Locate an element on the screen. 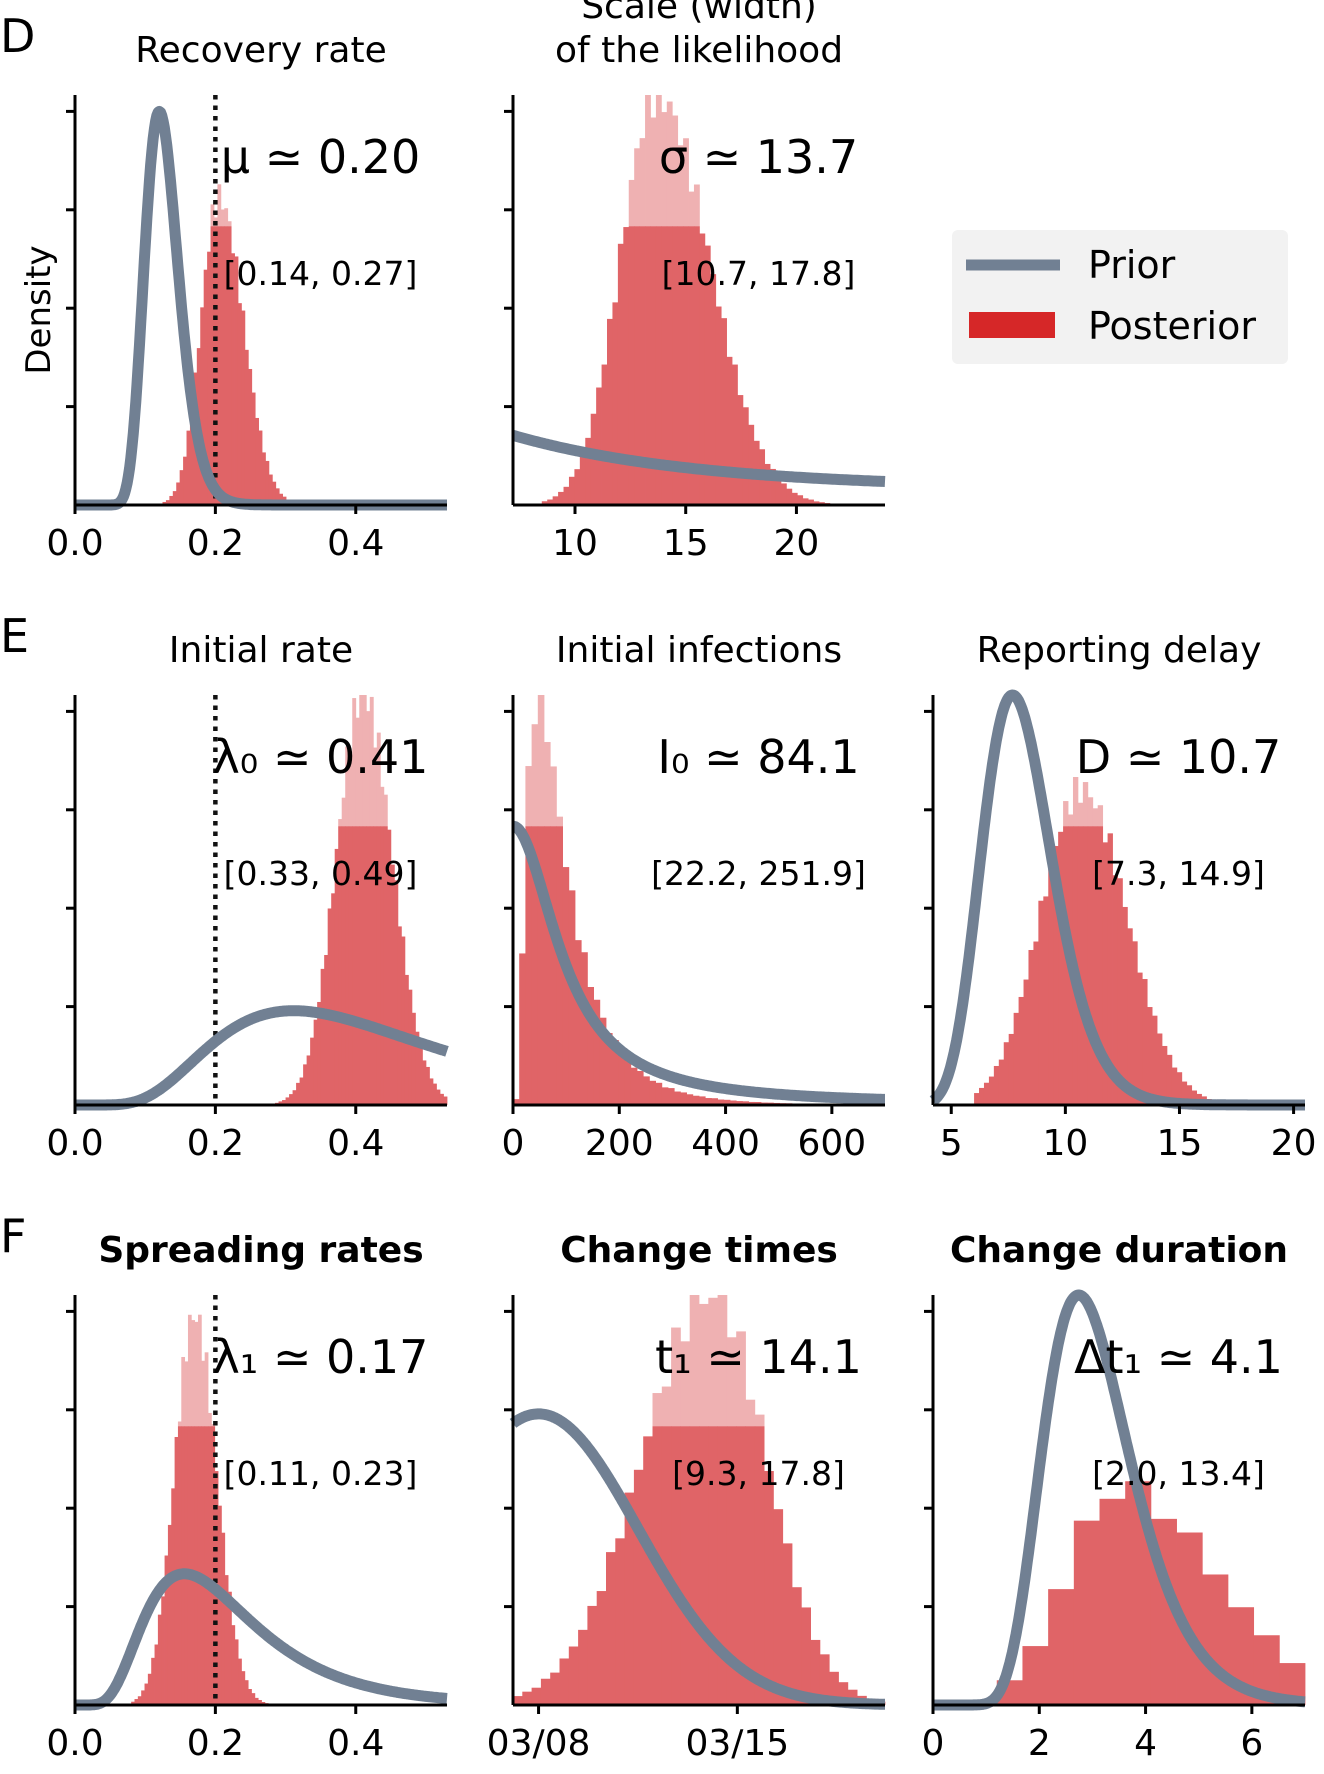 This screenshot has width=1324, height=1774. legend-posterior-label: Posterior is located at coordinates (1172, 326).